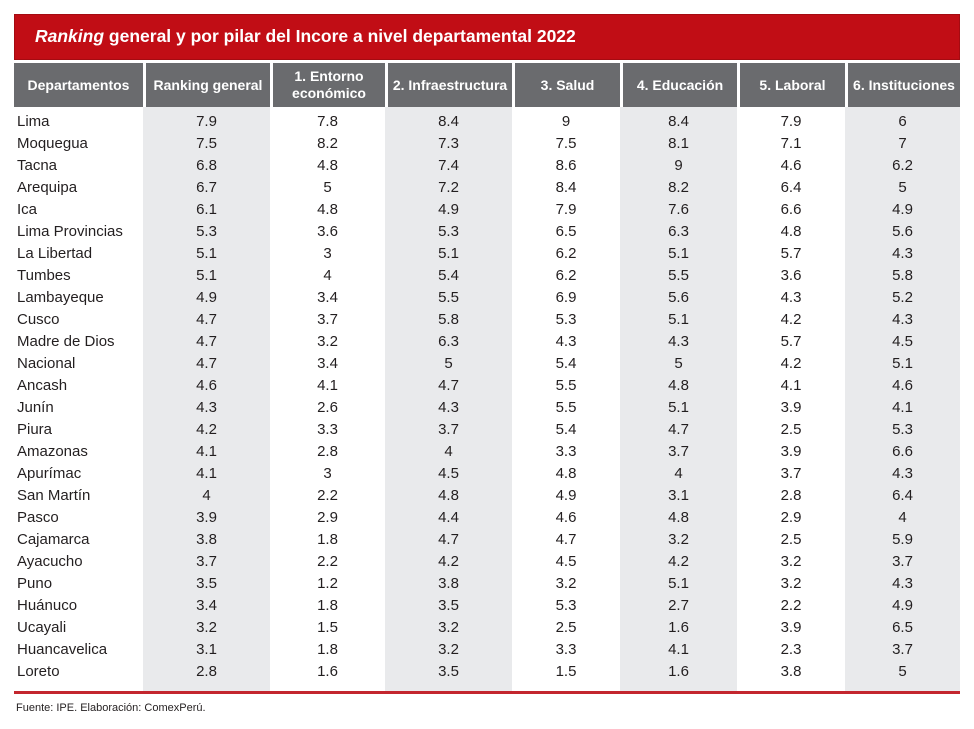 The image size is (974, 729). What do you see at coordinates (53, 539) in the screenshot?
I see `department-cell: Cajamarca` at bounding box center [53, 539].